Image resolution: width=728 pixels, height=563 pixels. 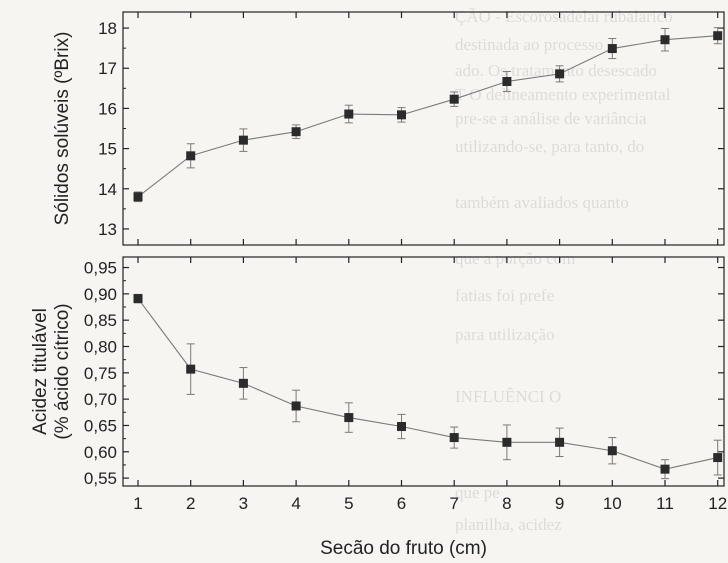 What do you see at coordinates (549, 146) in the screenshot?
I see `background-text-line: utilizando-se, para tanto, do` at bounding box center [549, 146].